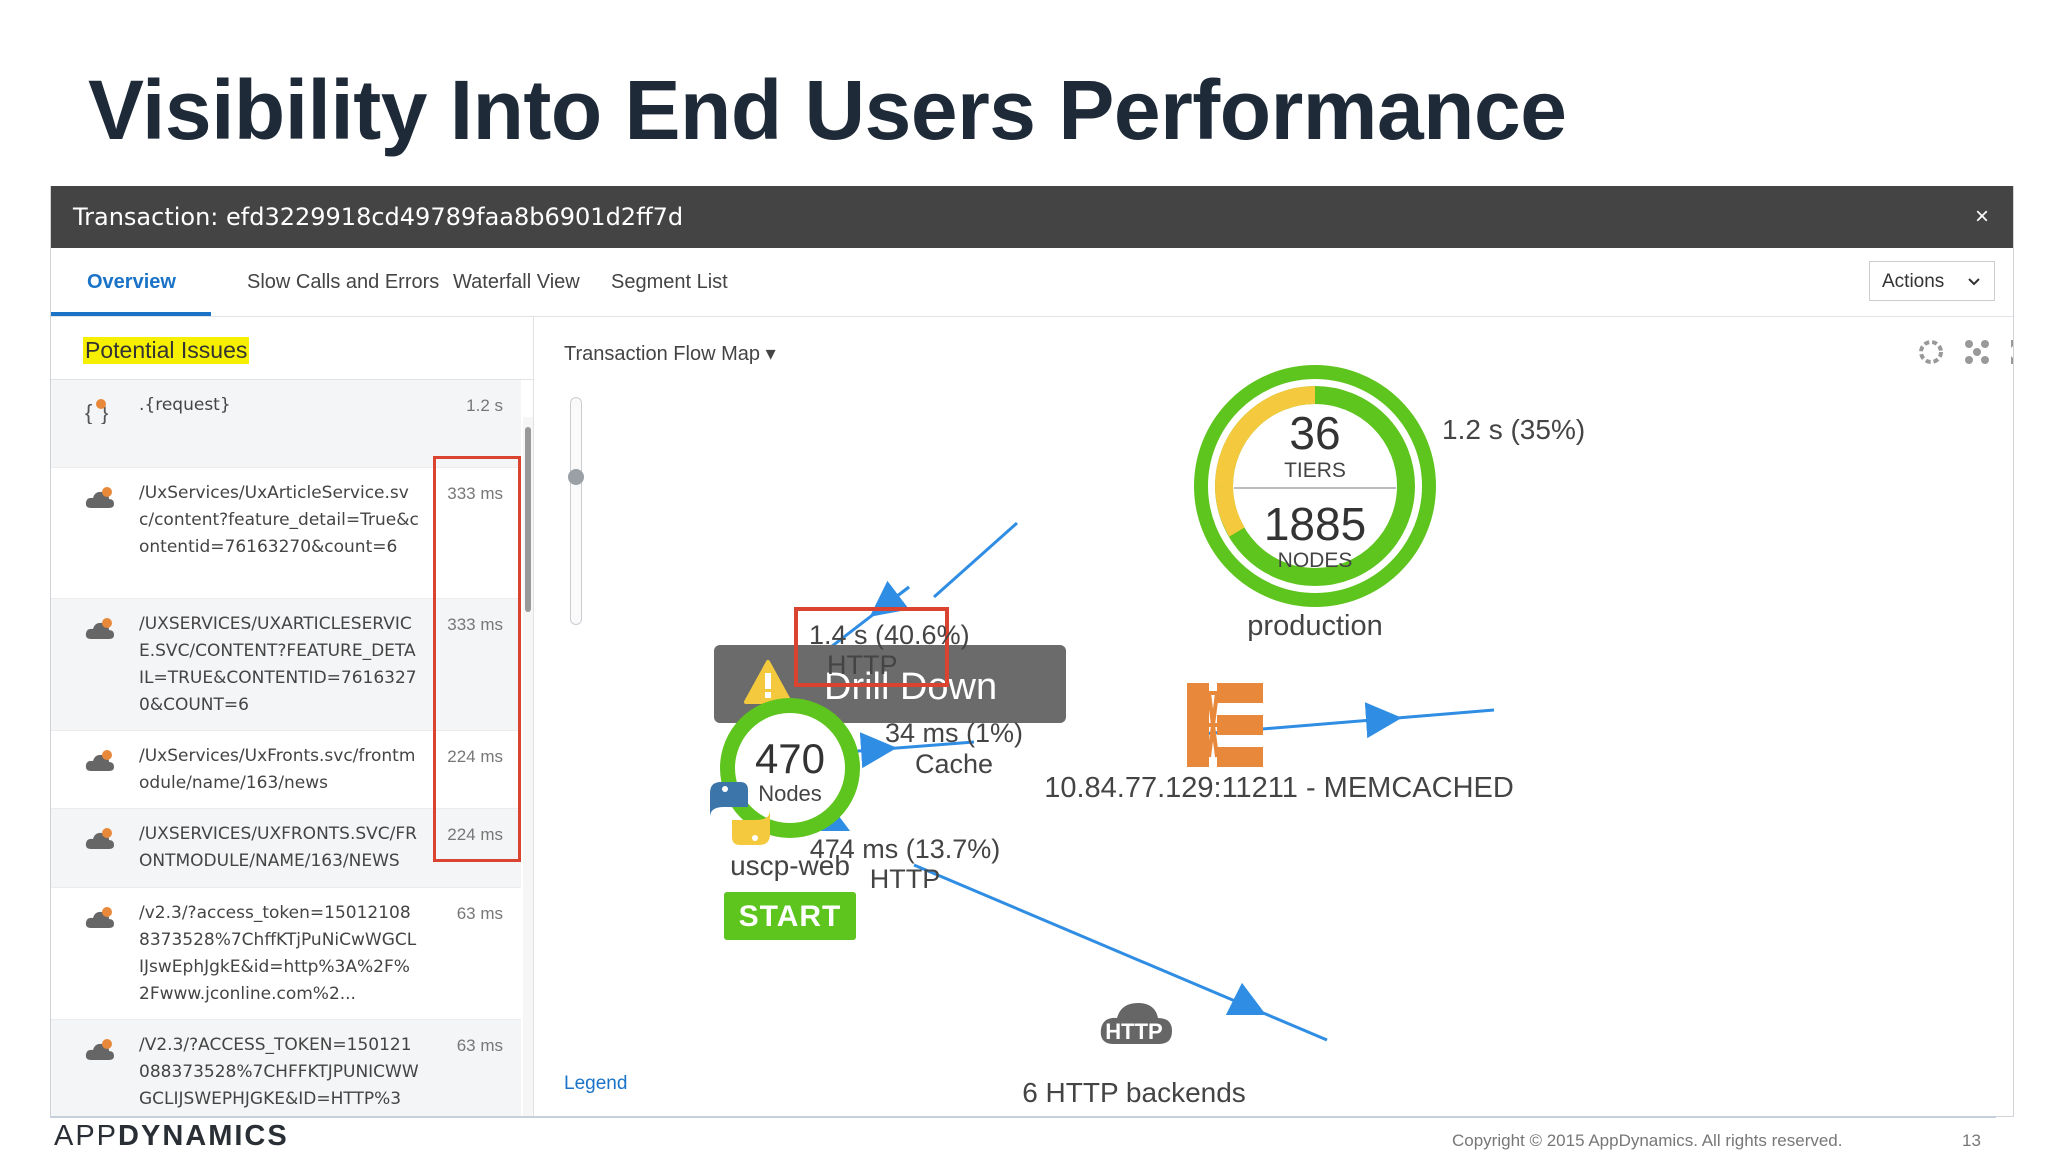  Describe the element at coordinates (1225, 725) in the screenshot. I see `memcached-icon` at that location.